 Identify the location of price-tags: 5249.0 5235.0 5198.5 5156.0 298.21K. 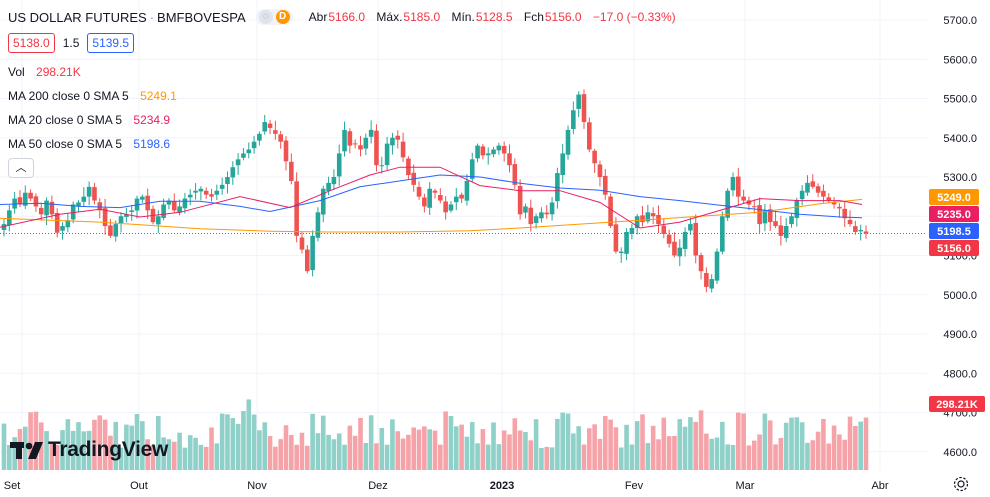
(957, 300).